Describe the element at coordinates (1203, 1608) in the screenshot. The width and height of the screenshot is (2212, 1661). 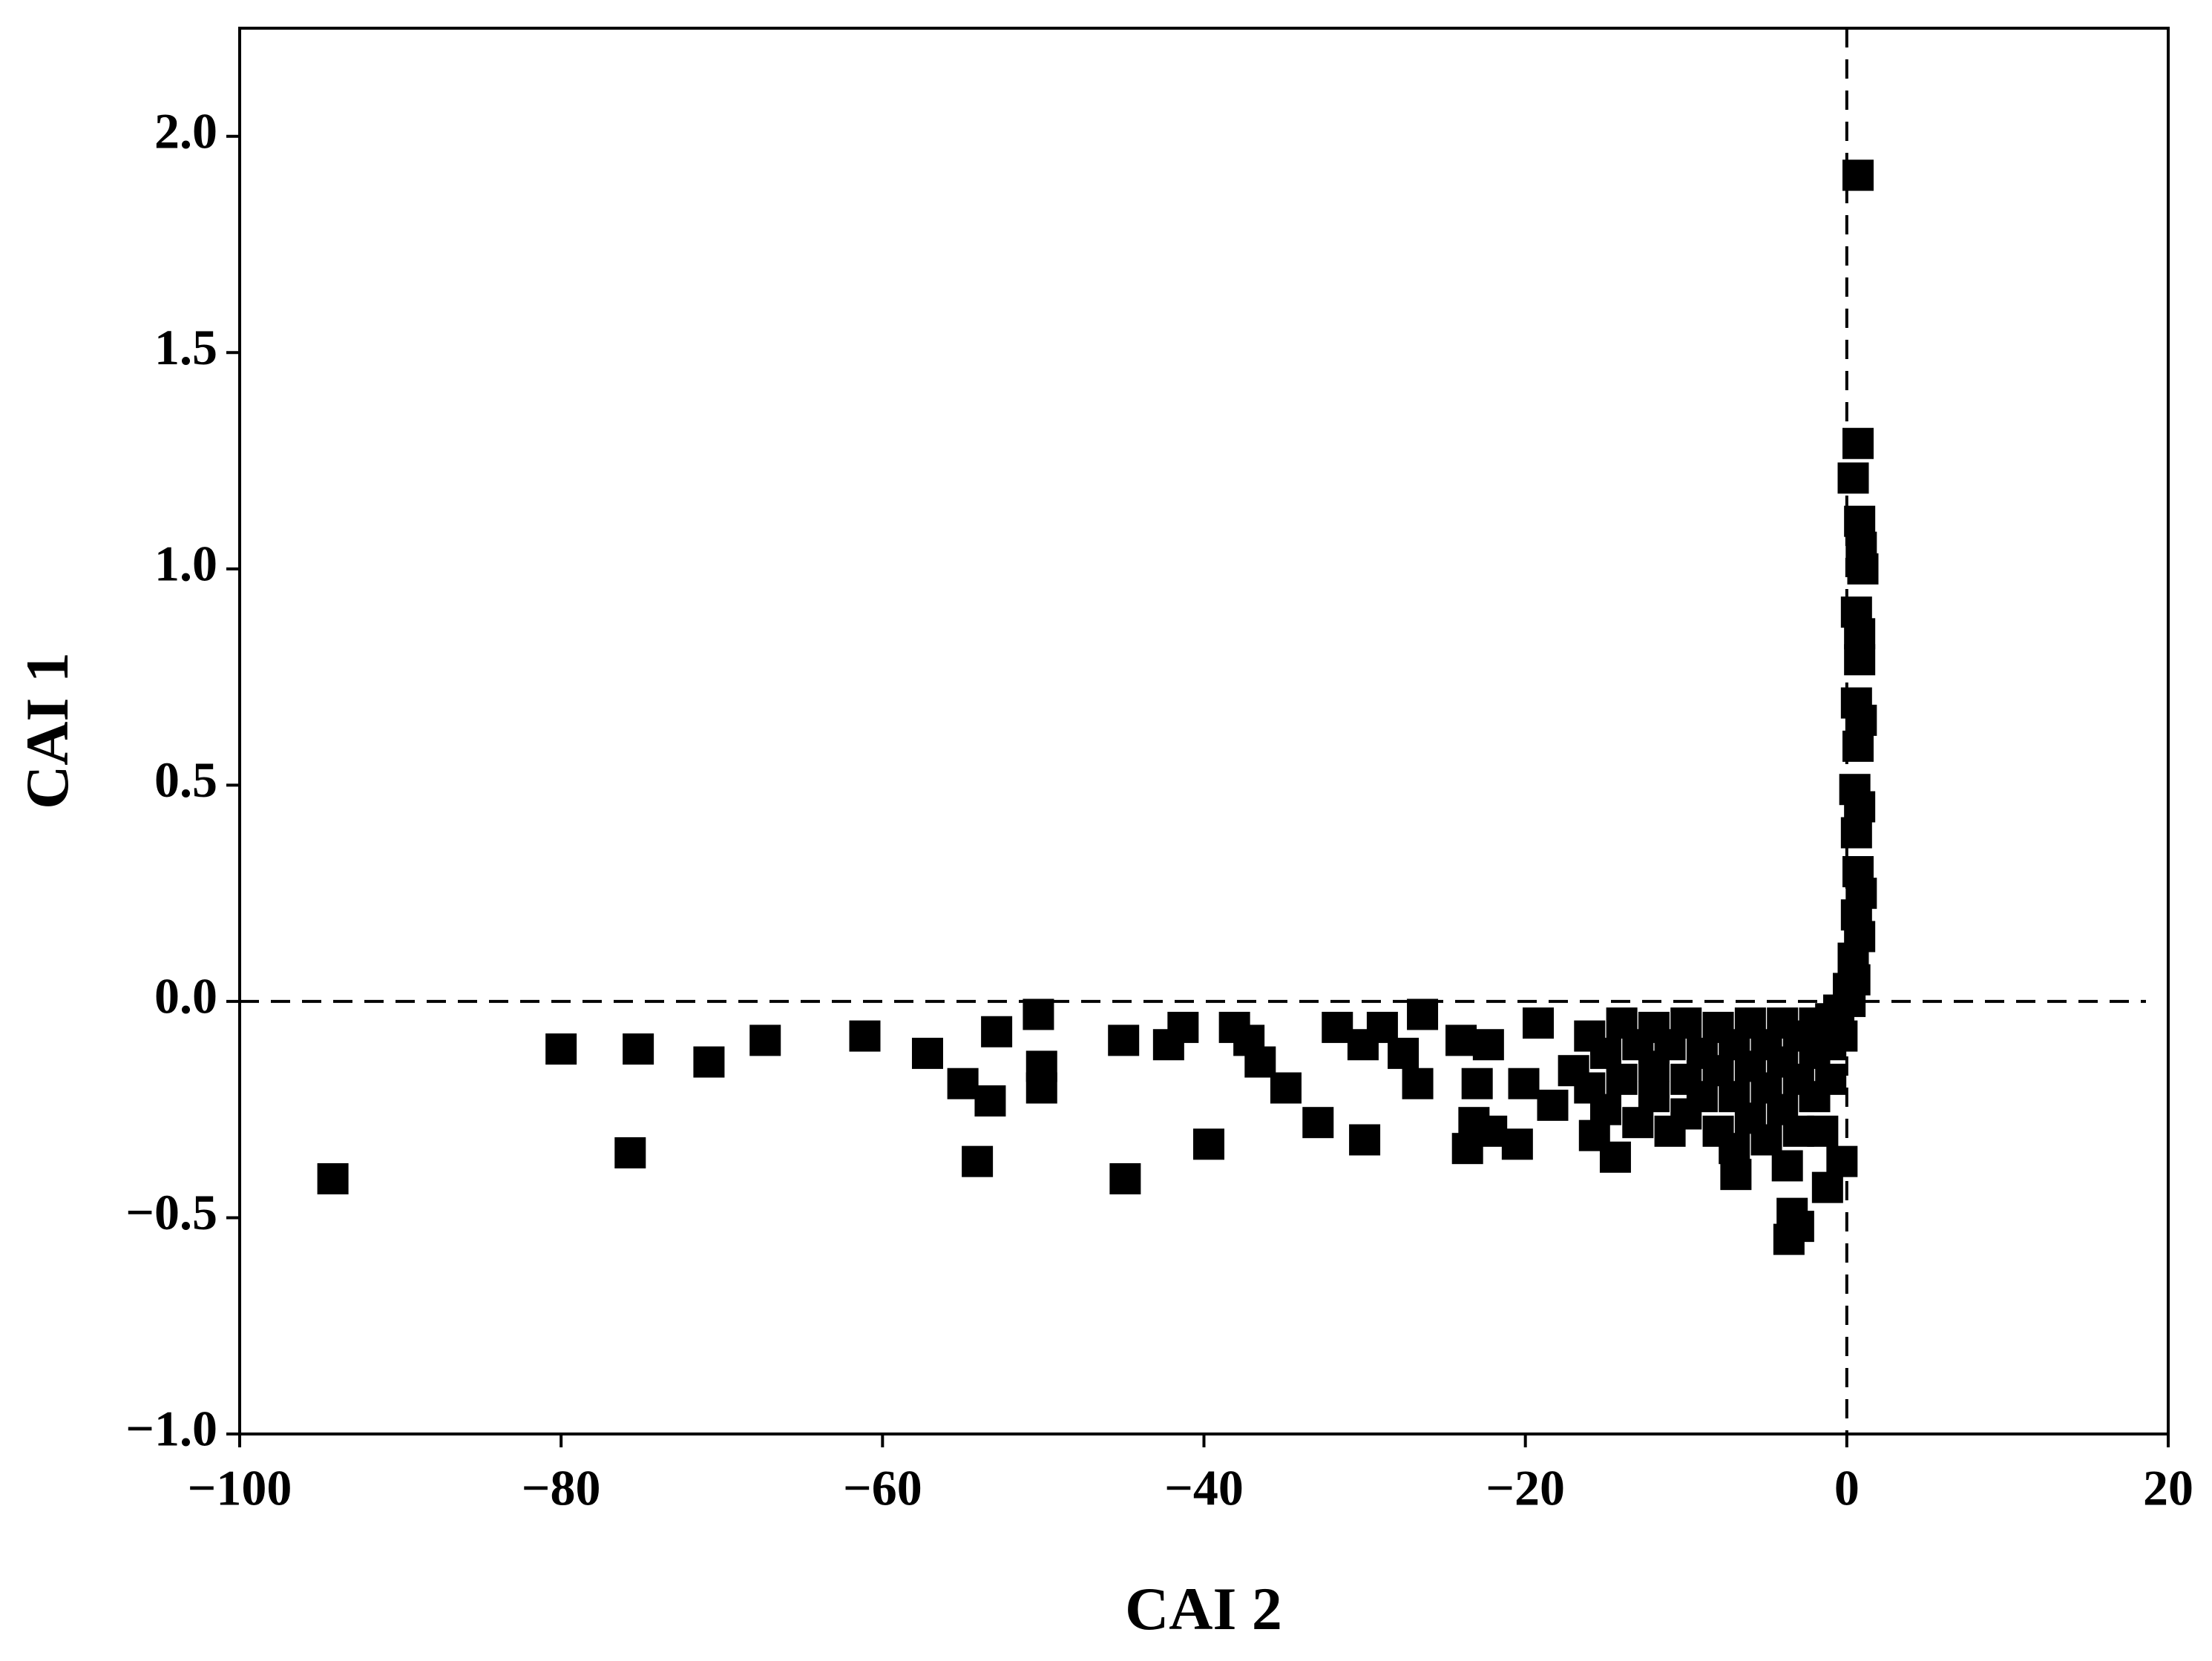
I see `x-axis-title: CAI 2` at that location.